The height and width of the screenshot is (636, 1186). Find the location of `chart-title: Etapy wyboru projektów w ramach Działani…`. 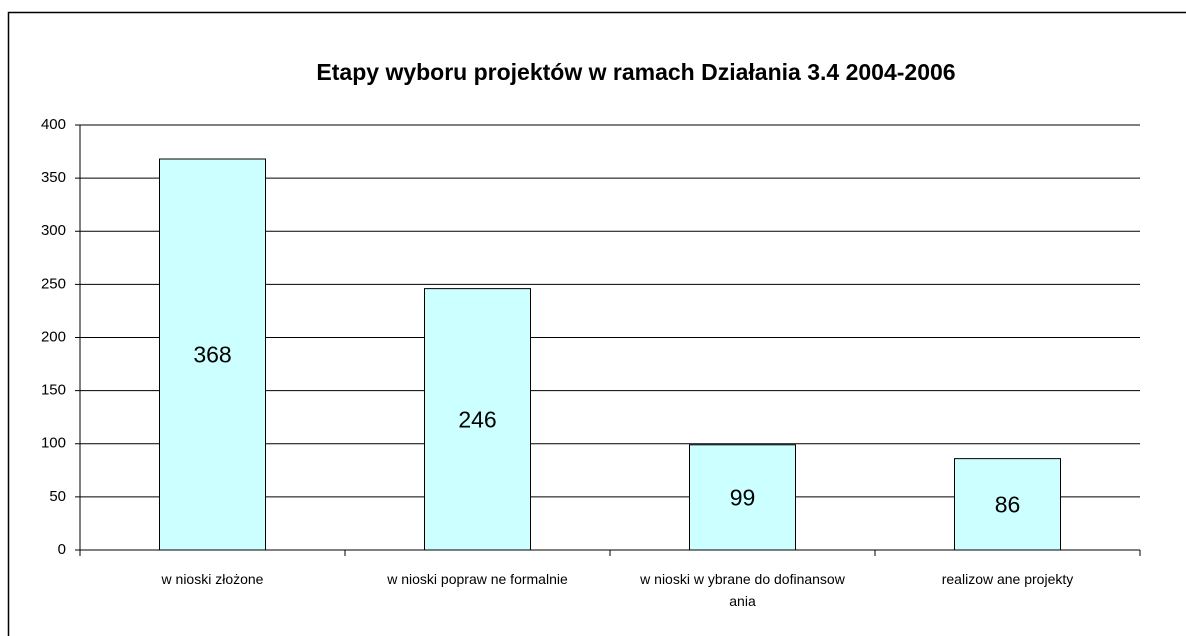

chart-title: Etapy wyboru projektów w ramach Działani… is located at coordinates (635, 72).